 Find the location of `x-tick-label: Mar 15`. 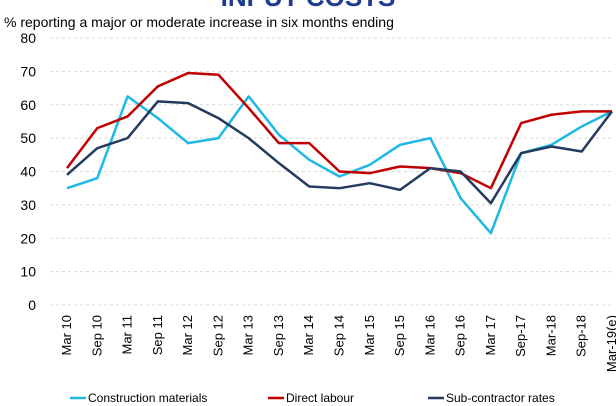

x-tick-label: Mar 15 is located at coordinates (369, 335).